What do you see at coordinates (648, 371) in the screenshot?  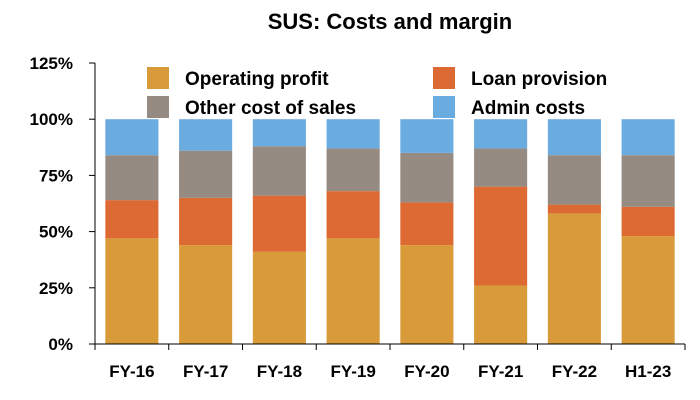 I see `x-tick-label-h1-23: H1-23` at bounding box center [648, 371].